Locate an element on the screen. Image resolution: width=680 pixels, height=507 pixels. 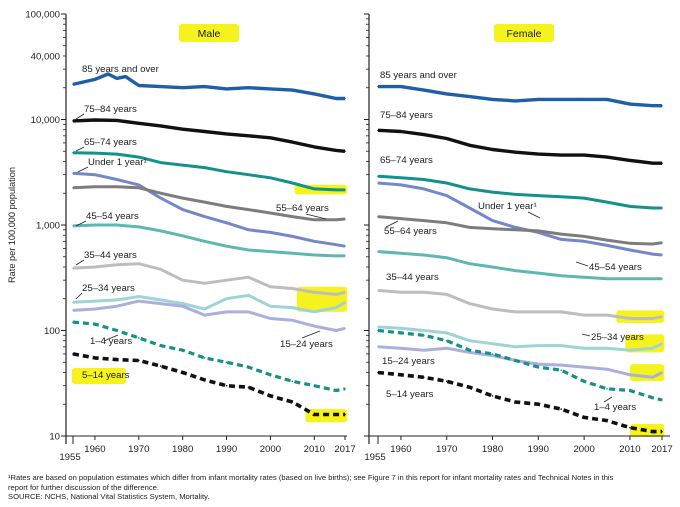
x-tick-label: 1970 is located at coordinates (446, 449).